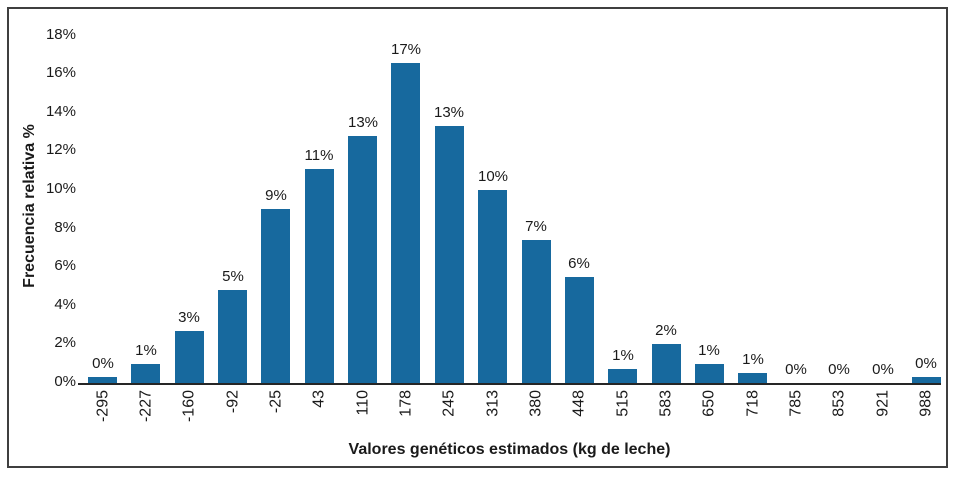  Describe the element at coordinates (796, 403) in the screenshot. I see `x-tick-label: 785` at that location.